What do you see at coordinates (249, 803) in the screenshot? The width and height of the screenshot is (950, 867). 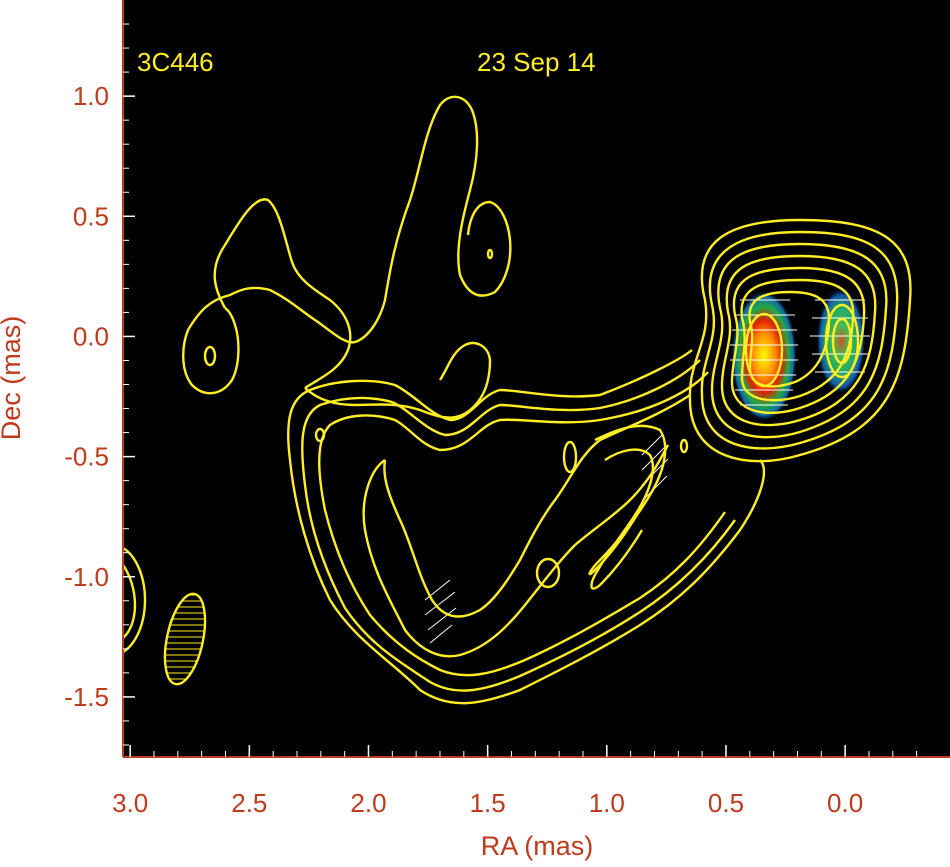 I see `x-tick-label: 2.5` at bounding box center [249, 803].